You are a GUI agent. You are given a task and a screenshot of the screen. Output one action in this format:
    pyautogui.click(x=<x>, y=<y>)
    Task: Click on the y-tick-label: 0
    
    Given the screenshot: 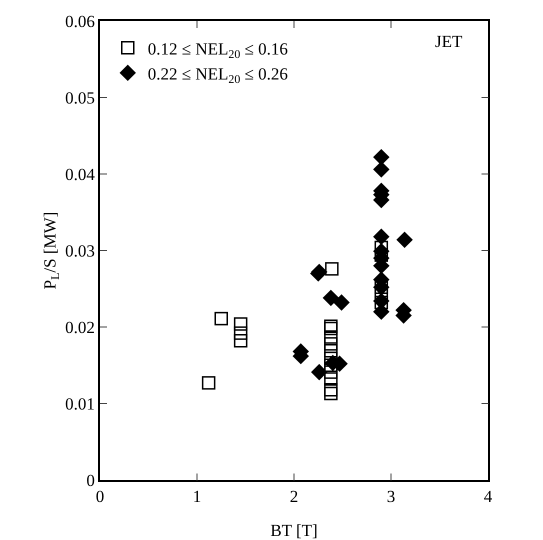 What is the action you would take?
    pyautogui.click(x=90, y=480)
    